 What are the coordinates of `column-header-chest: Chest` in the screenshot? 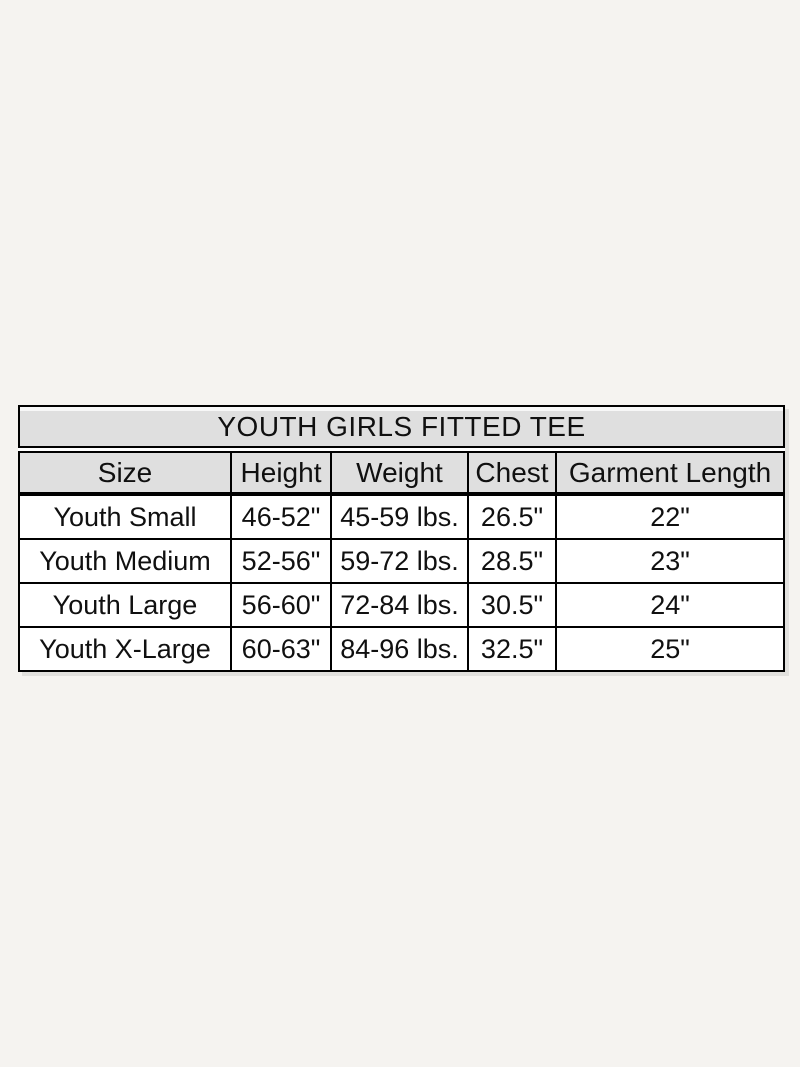 It's located at (512, 472).